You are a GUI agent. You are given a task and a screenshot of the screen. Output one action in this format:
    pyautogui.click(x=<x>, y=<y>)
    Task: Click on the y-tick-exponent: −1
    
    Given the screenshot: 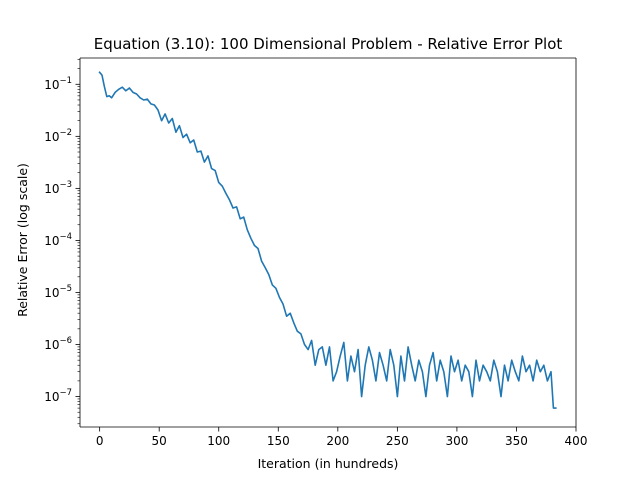 What is the action you would take?
    pyautogui.click(x=65, y=81)
    